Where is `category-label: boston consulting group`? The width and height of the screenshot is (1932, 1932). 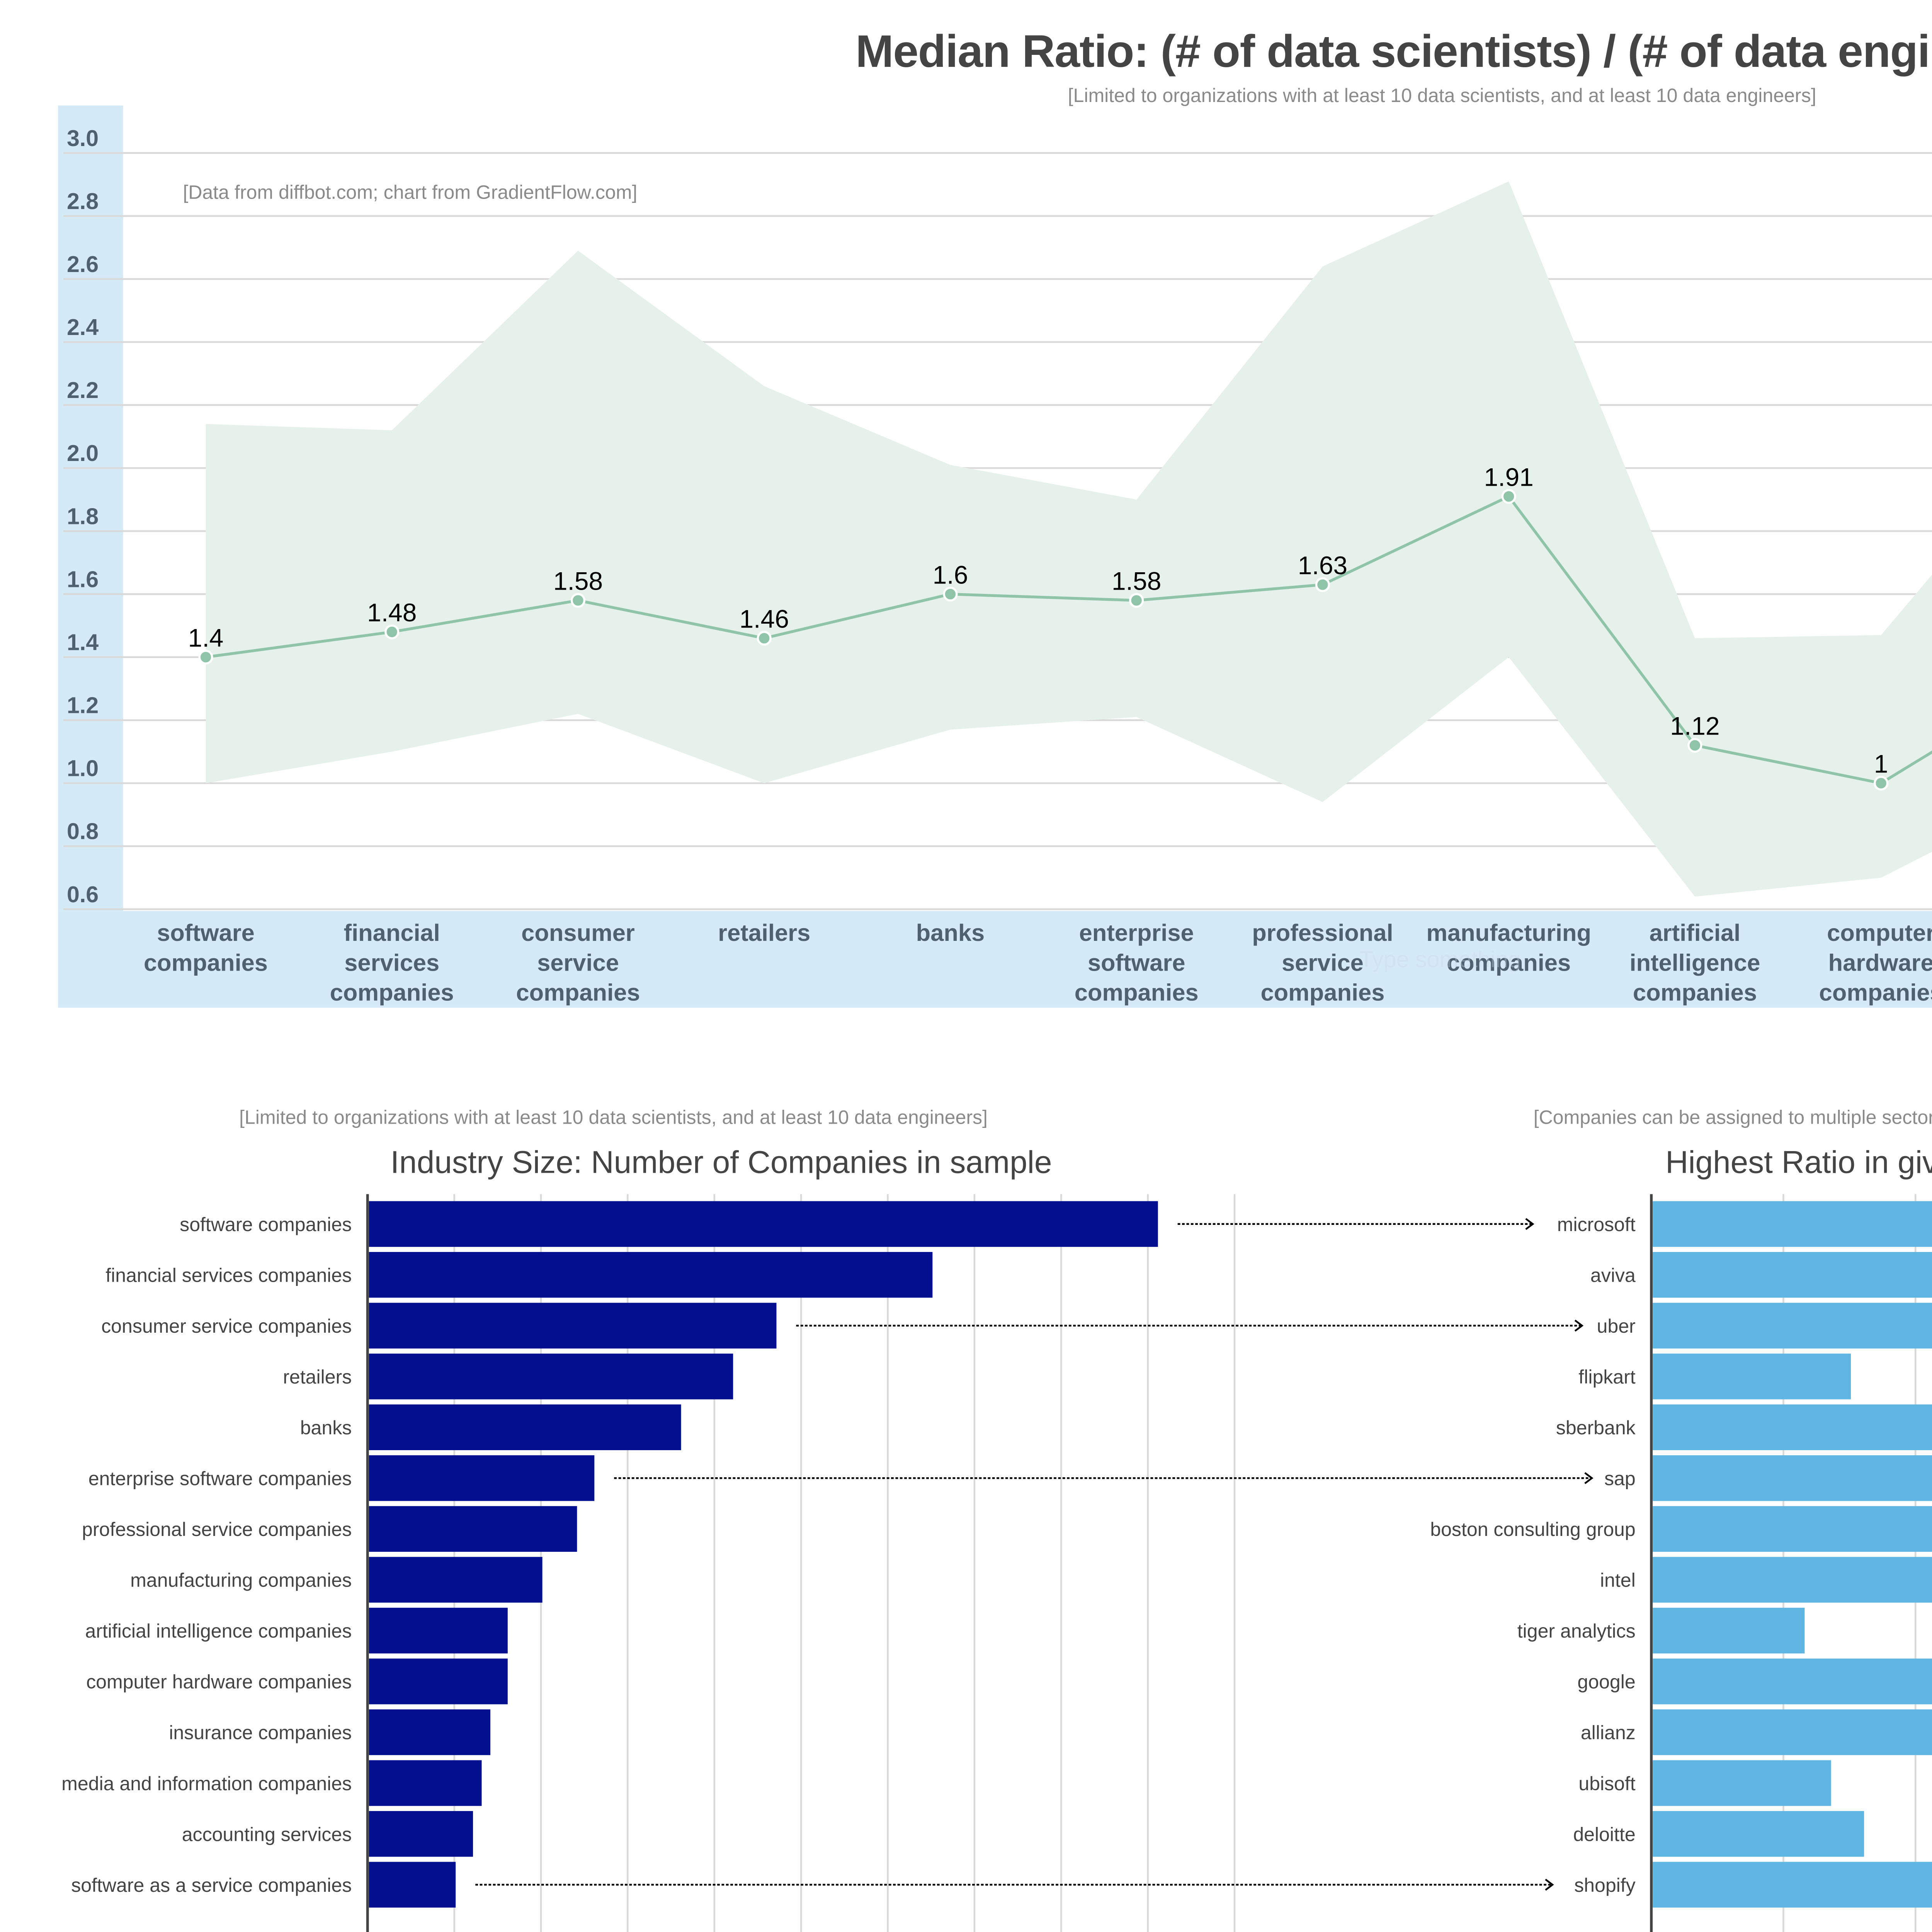
category-label: boston consulting group is located at coordinates (1532, 1530).